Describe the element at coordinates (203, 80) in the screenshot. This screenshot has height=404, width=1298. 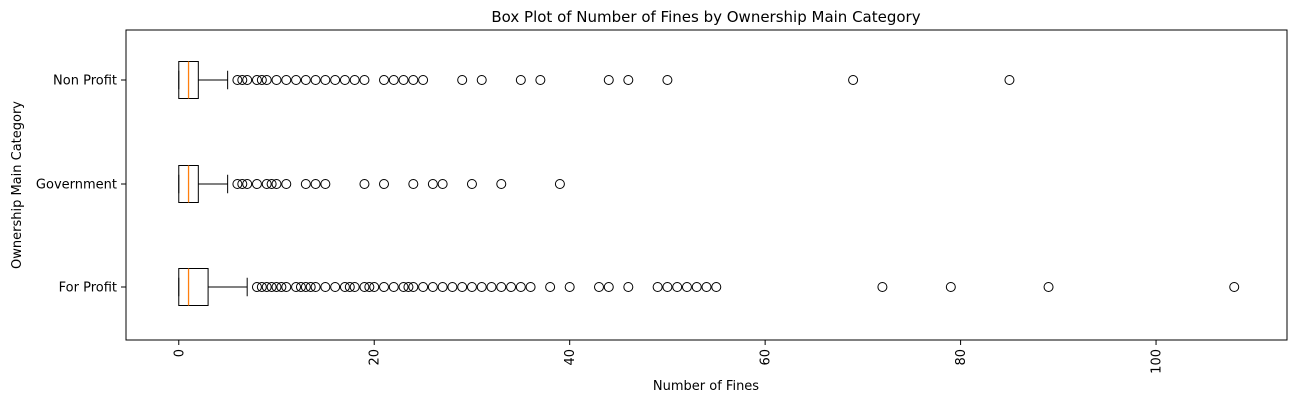
I see `box-group-non-profit` at that location.